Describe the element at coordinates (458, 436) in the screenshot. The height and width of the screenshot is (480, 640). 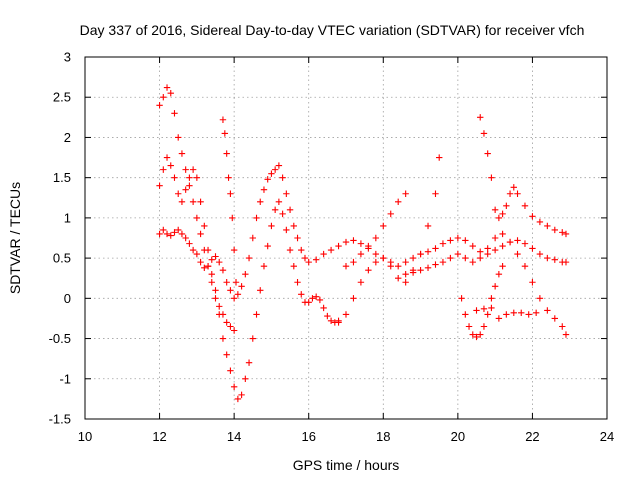
I see `x-tick-label: 20` at that location.